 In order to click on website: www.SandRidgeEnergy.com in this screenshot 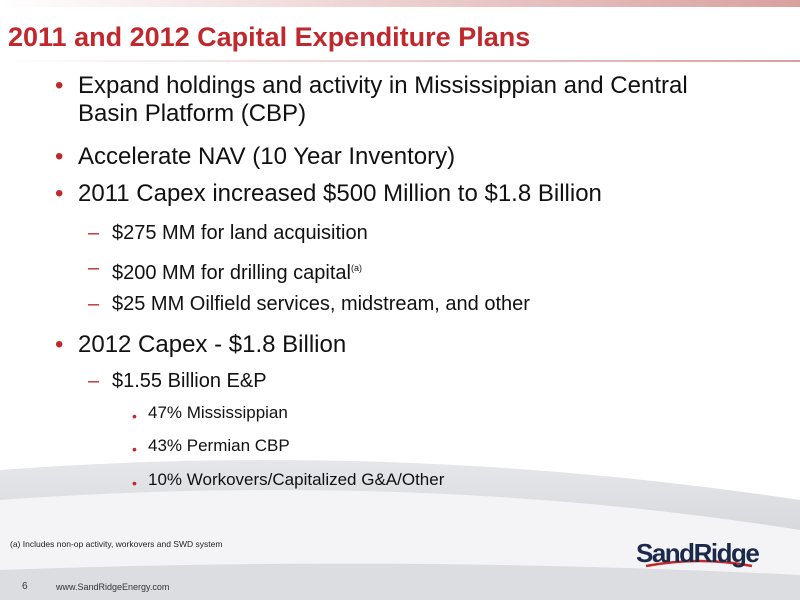, I will do `click(113, 587)`.